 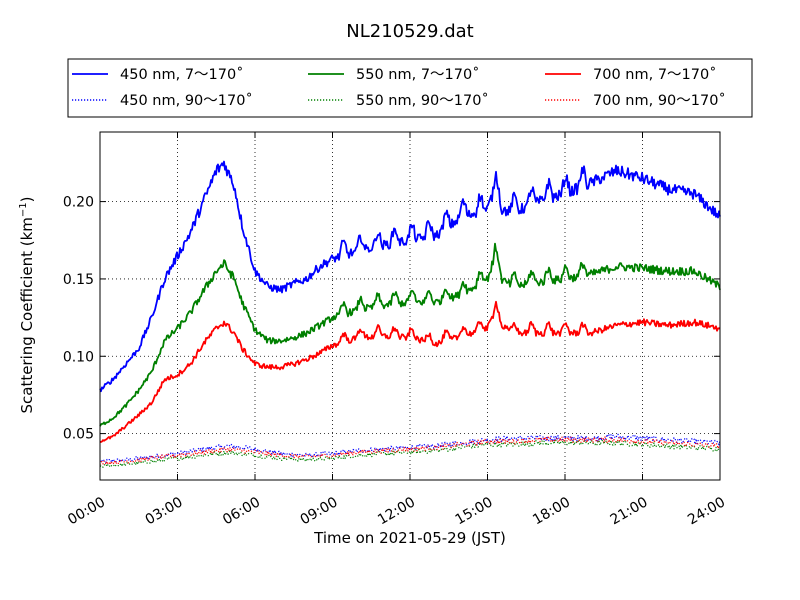 I want to click on legend-frame, so click(x=410, y=88).